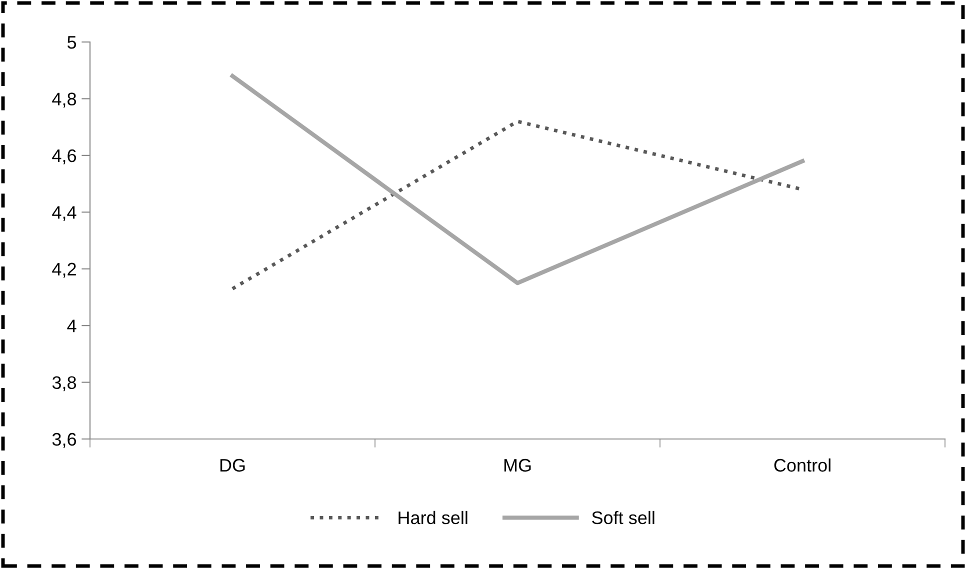 This screenshot has height=569, width=966. What do you see at coordinates (64, 440) in the screenshot?
I see `y-tick-label: 3,6` at bounding box center [64, 440].